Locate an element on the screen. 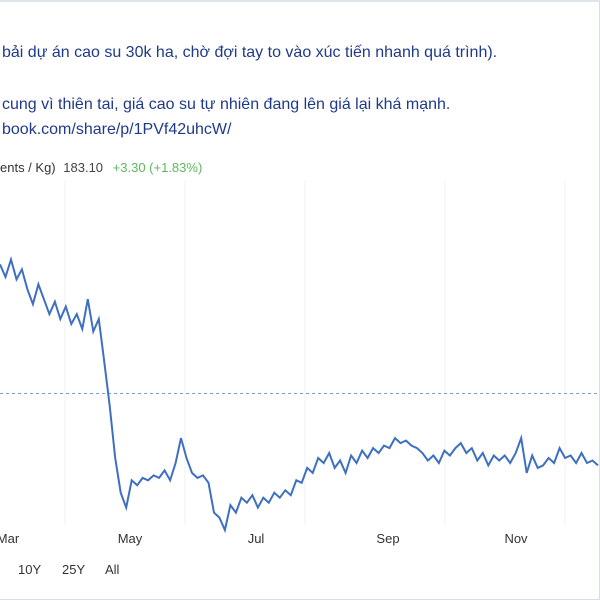 The height and width of the screenshot is (600, 600). x-tick-sep: Sep is located at coordinates (388, 538).